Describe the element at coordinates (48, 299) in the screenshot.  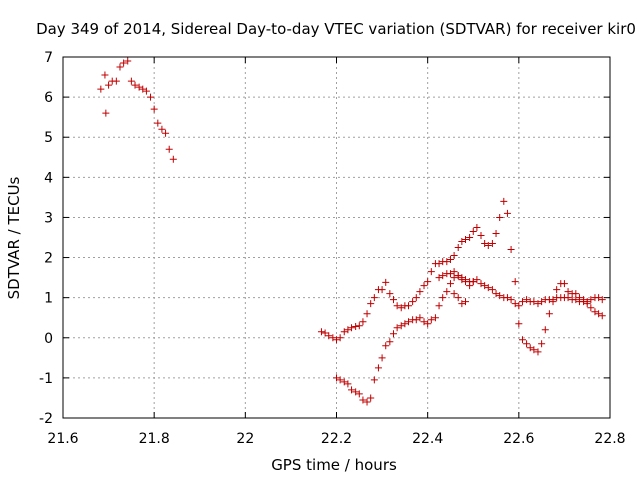
I see `y-tick-label: 1` at that location.